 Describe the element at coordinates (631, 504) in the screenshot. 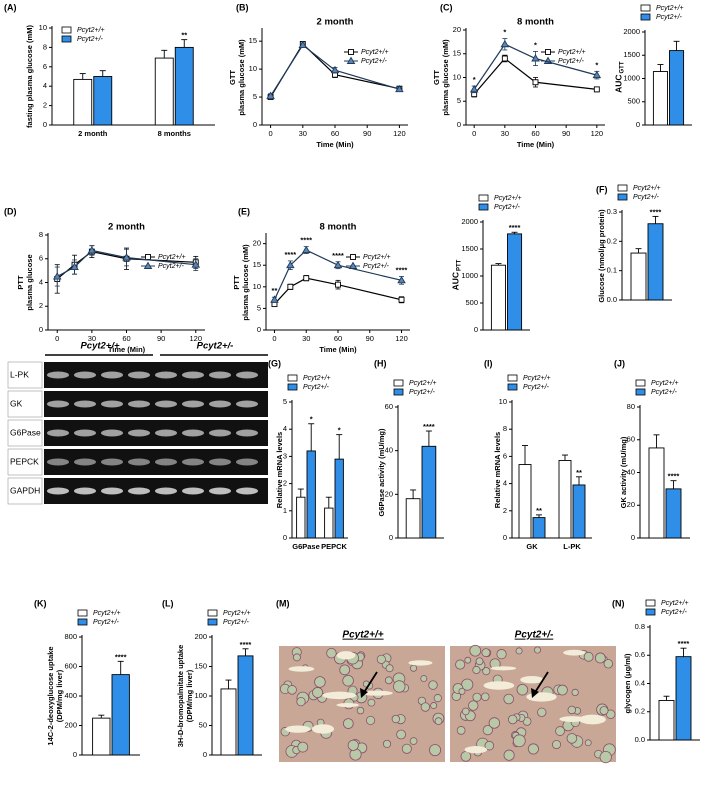

I see `y-tick-label: 20` at that location.